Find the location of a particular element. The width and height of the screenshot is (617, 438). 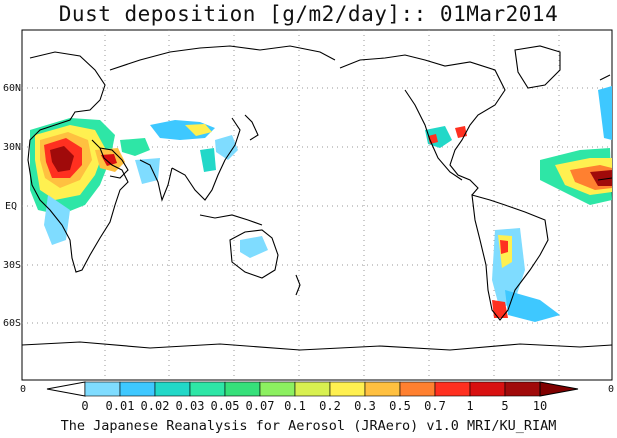

colorbar-label: 0.5 is located at coordinates (400, 406).